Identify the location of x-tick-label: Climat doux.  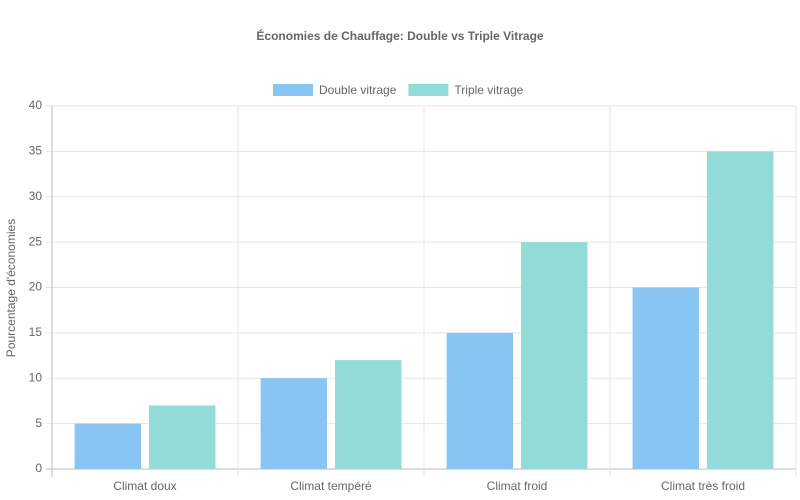
(144, 486).